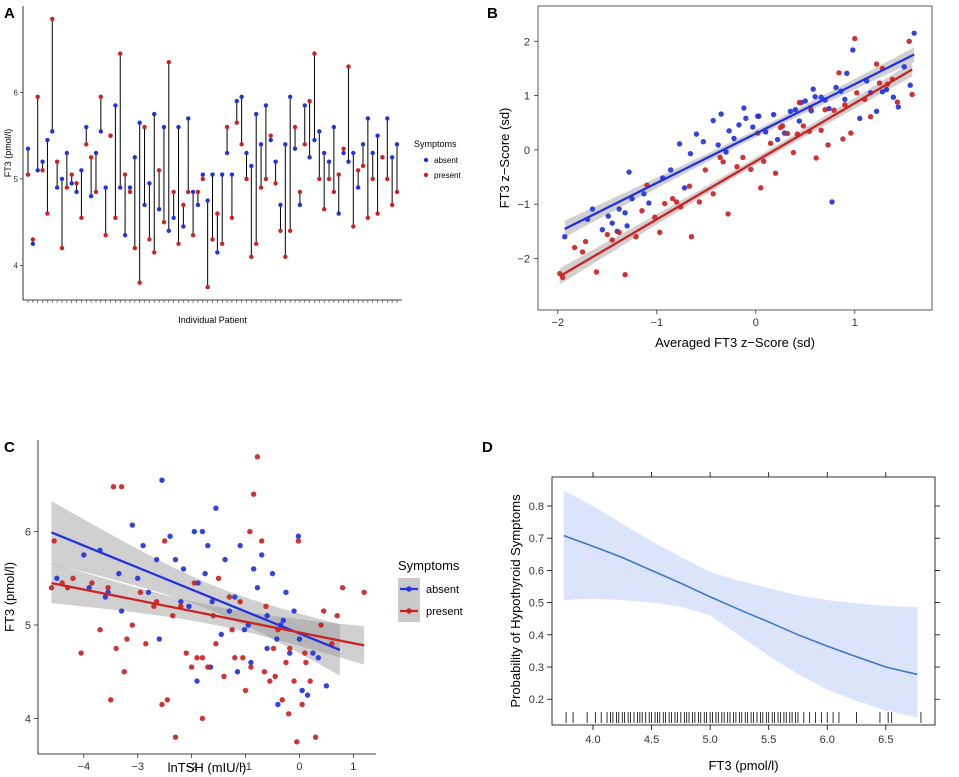  What do you see at coordinates (651, 740) in the screenshot?
I see `panel-d-x-tick-label: 4.5` at bounding box center [651, 740].